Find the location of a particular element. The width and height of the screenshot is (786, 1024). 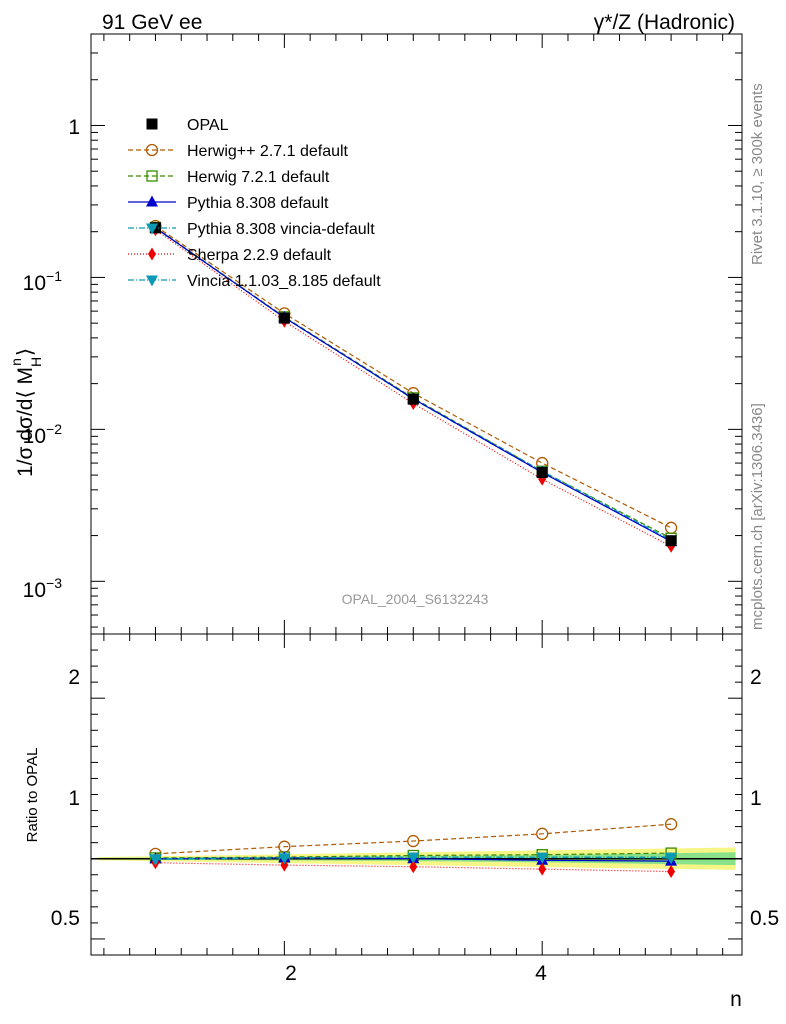

legend-label: Herwig 7.2.1 default is located at coordinates (258, 177).